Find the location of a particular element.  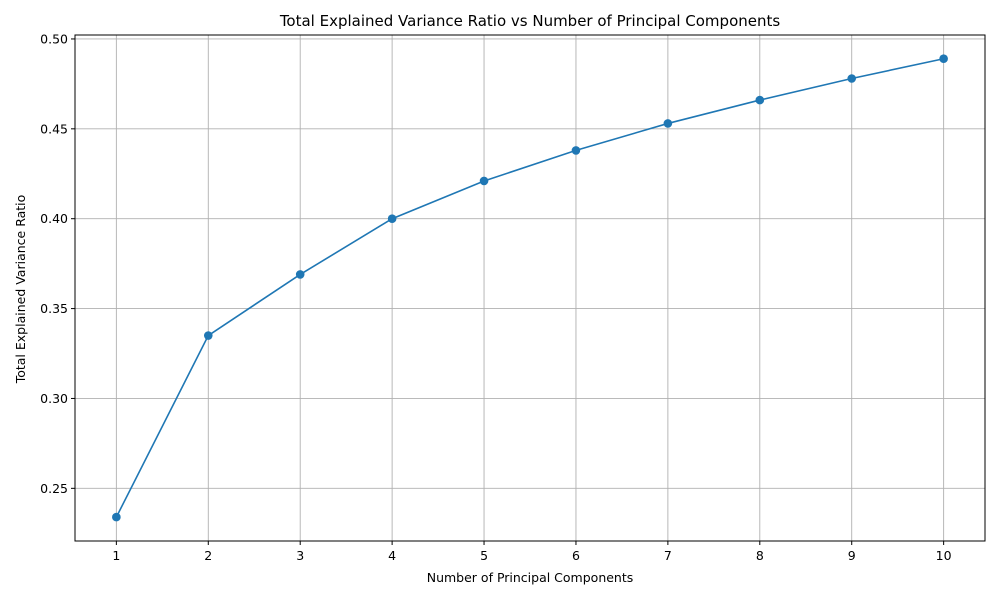

x-tick-label: 4 is located at coordinates (392, 555).